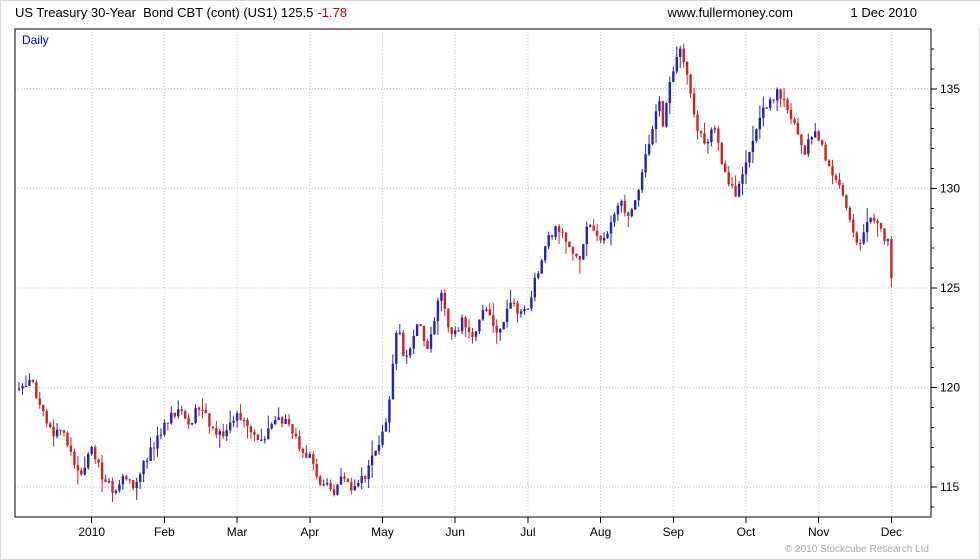 The image size is (980, 560). What do you see at coordinates (91, 532) in the screenshot?
I see `x-axis-label: 2010` at bounding box center [91, 532].